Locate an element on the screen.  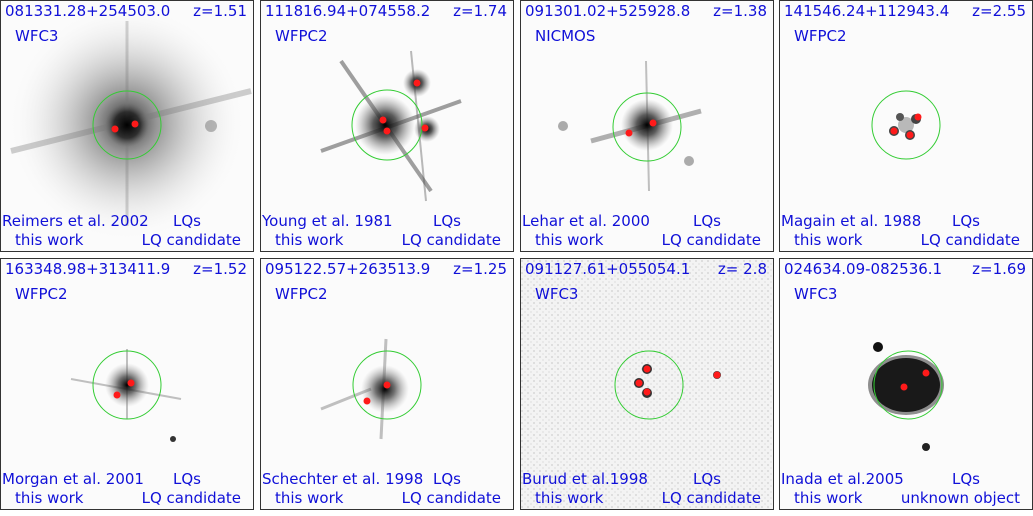
redshift: z=1.51 is located at coordinates (220, 11).